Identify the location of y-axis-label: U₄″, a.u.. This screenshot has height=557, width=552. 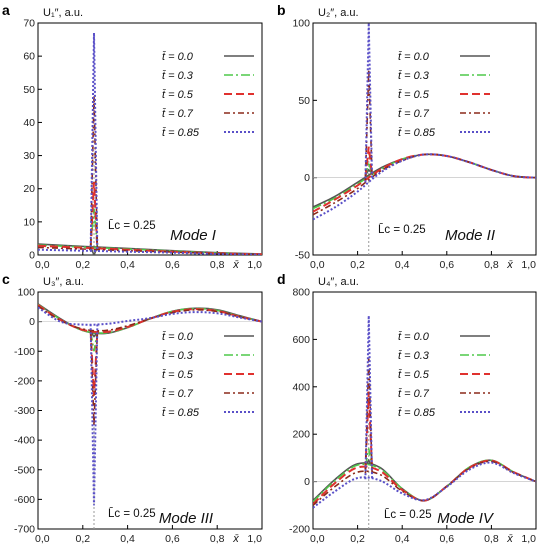
(338, 282).